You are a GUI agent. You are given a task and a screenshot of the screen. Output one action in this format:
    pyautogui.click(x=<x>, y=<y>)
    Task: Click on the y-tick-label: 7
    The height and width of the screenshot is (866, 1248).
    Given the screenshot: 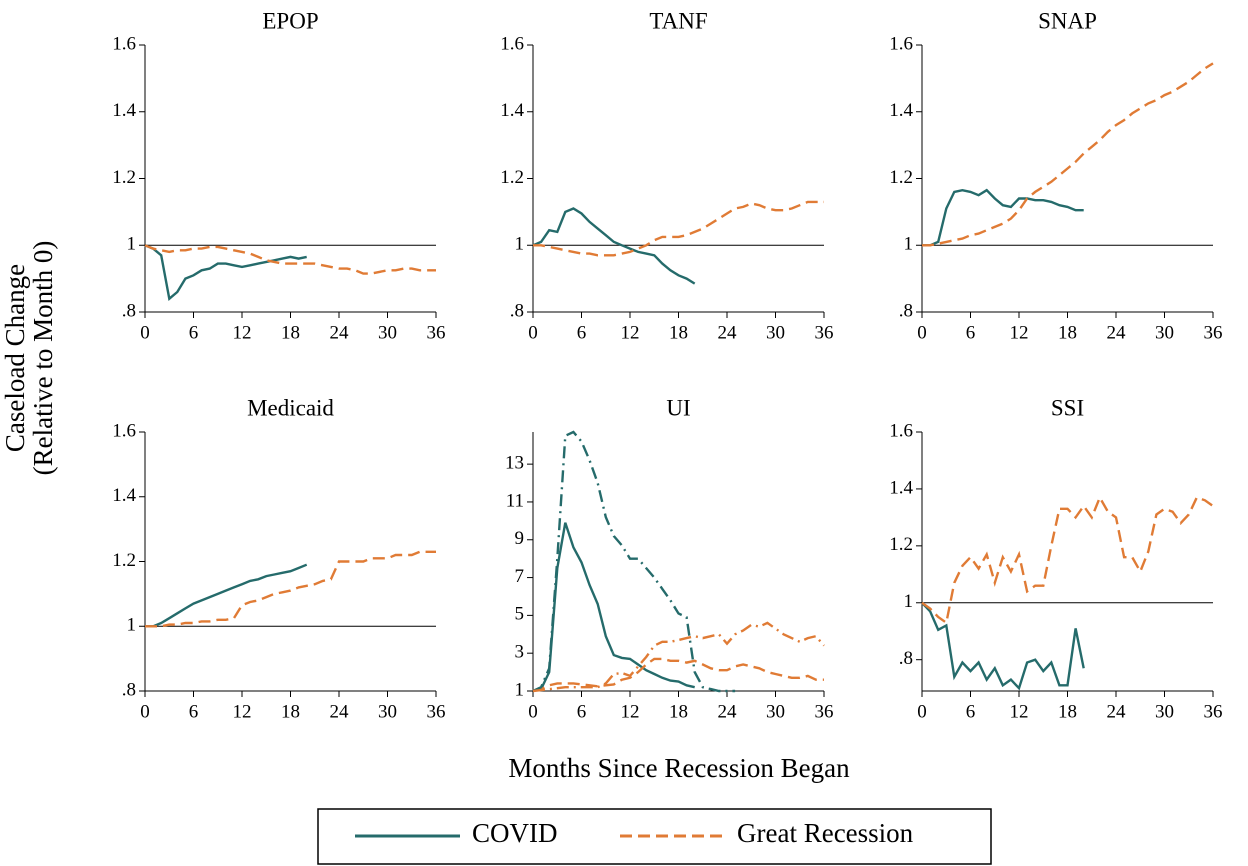 What is the action you would take?
    pyautogui.click(x=520, y=576)
    